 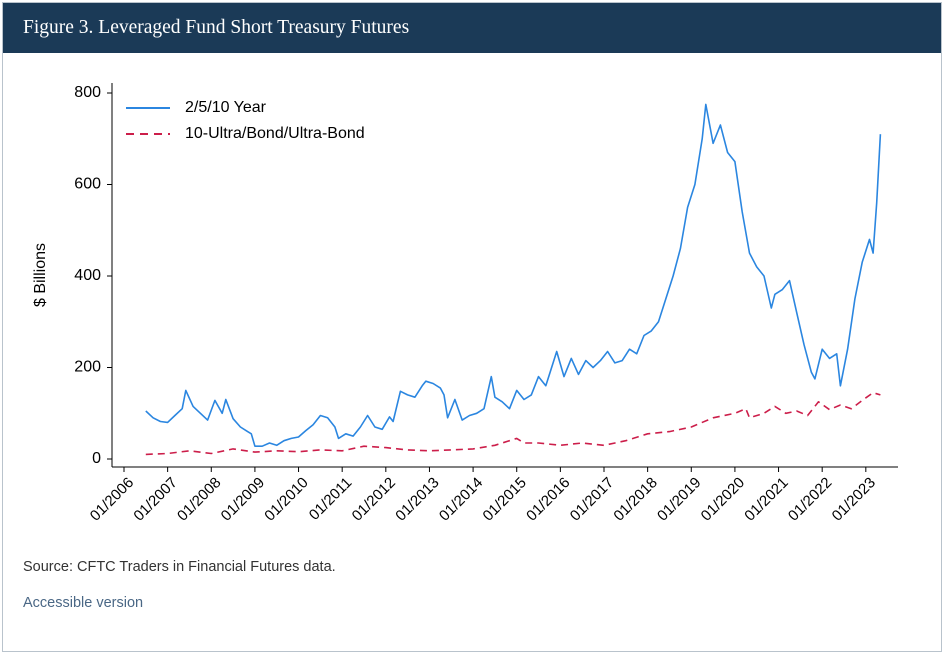 I want to click on accessible-version-link: Accessible version, so click(x=83, y=603).